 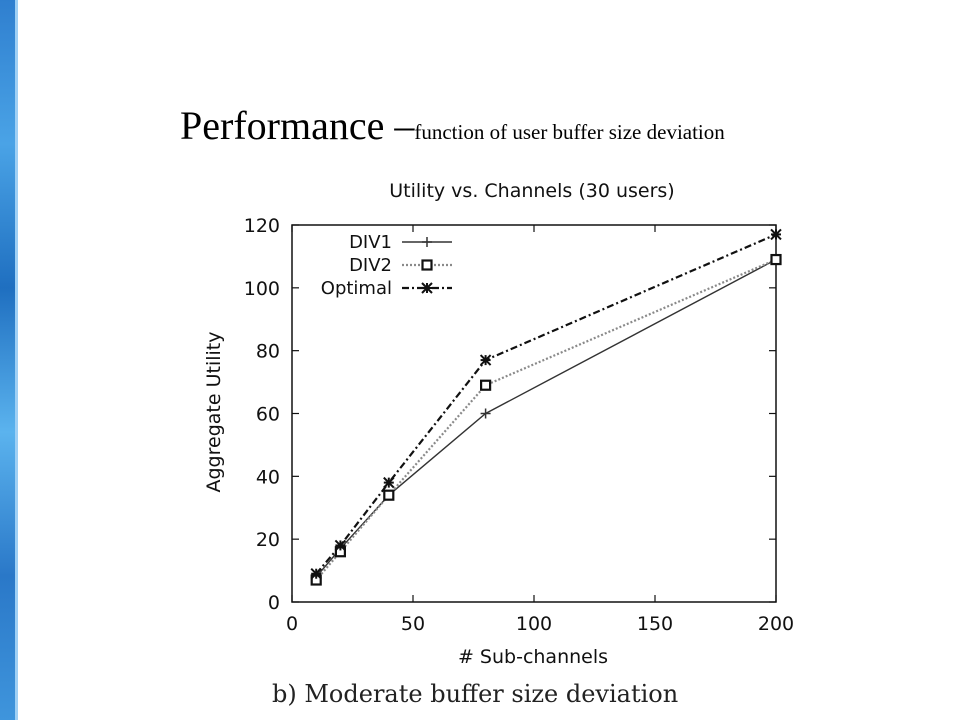 I want to click on legend-marker-optimal, so click(x=427, y=288).